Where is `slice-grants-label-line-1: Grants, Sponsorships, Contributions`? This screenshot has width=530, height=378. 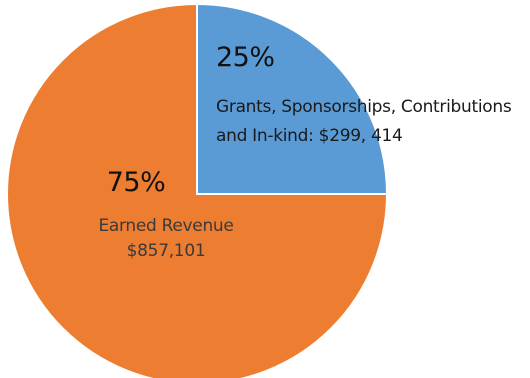 slice-grants-label-line-1: Grants, Sponsorships, Contributions is located at coordinates (364, 107).